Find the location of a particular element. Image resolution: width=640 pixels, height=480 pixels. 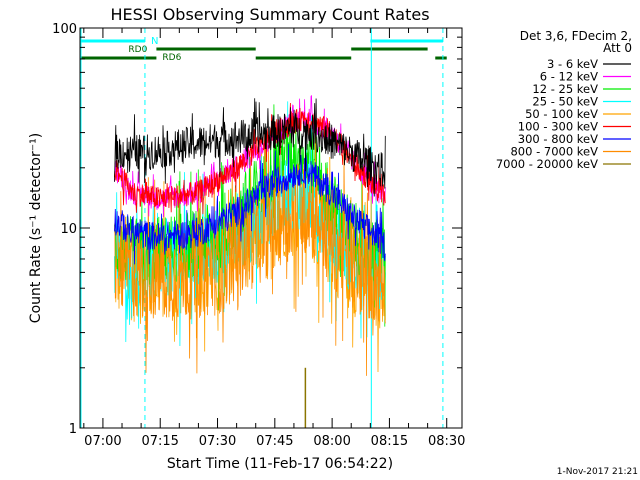

x-tick-label: 07:15 is located at coordinates (159, 441).